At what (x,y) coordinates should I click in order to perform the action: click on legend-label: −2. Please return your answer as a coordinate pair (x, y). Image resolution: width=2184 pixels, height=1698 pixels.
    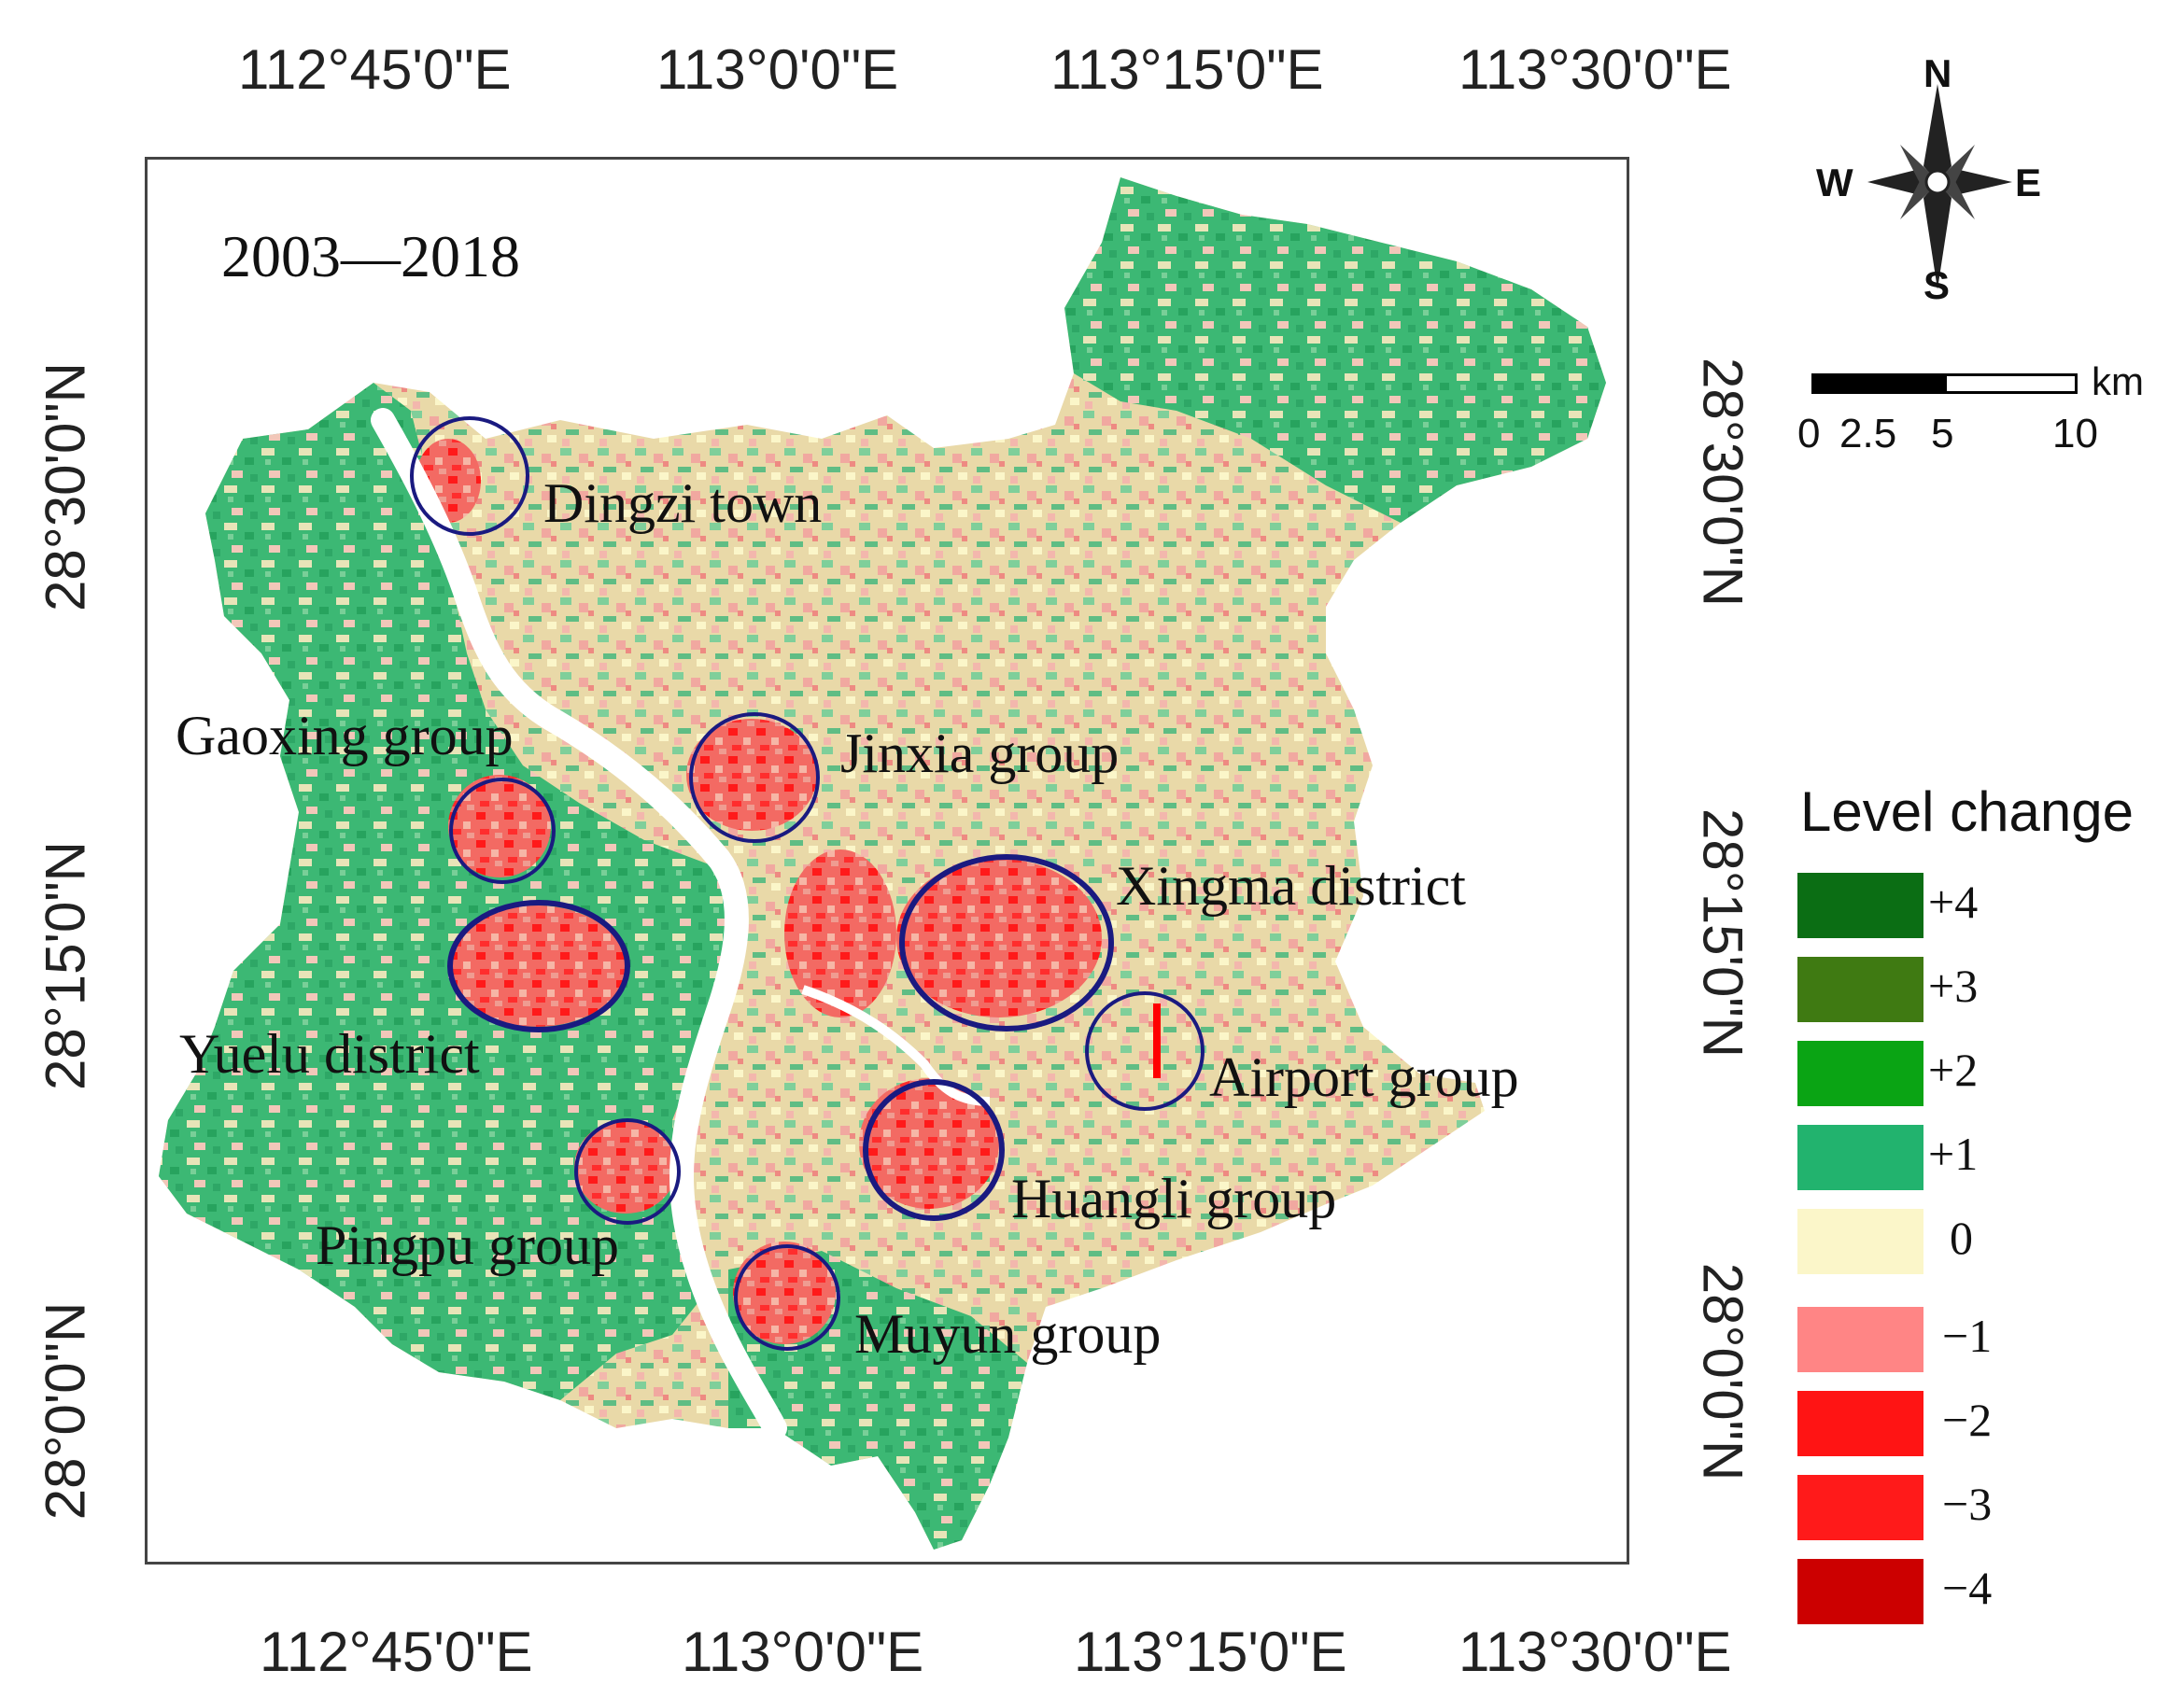
    Looking at the image, I should click on (1967, 1420).